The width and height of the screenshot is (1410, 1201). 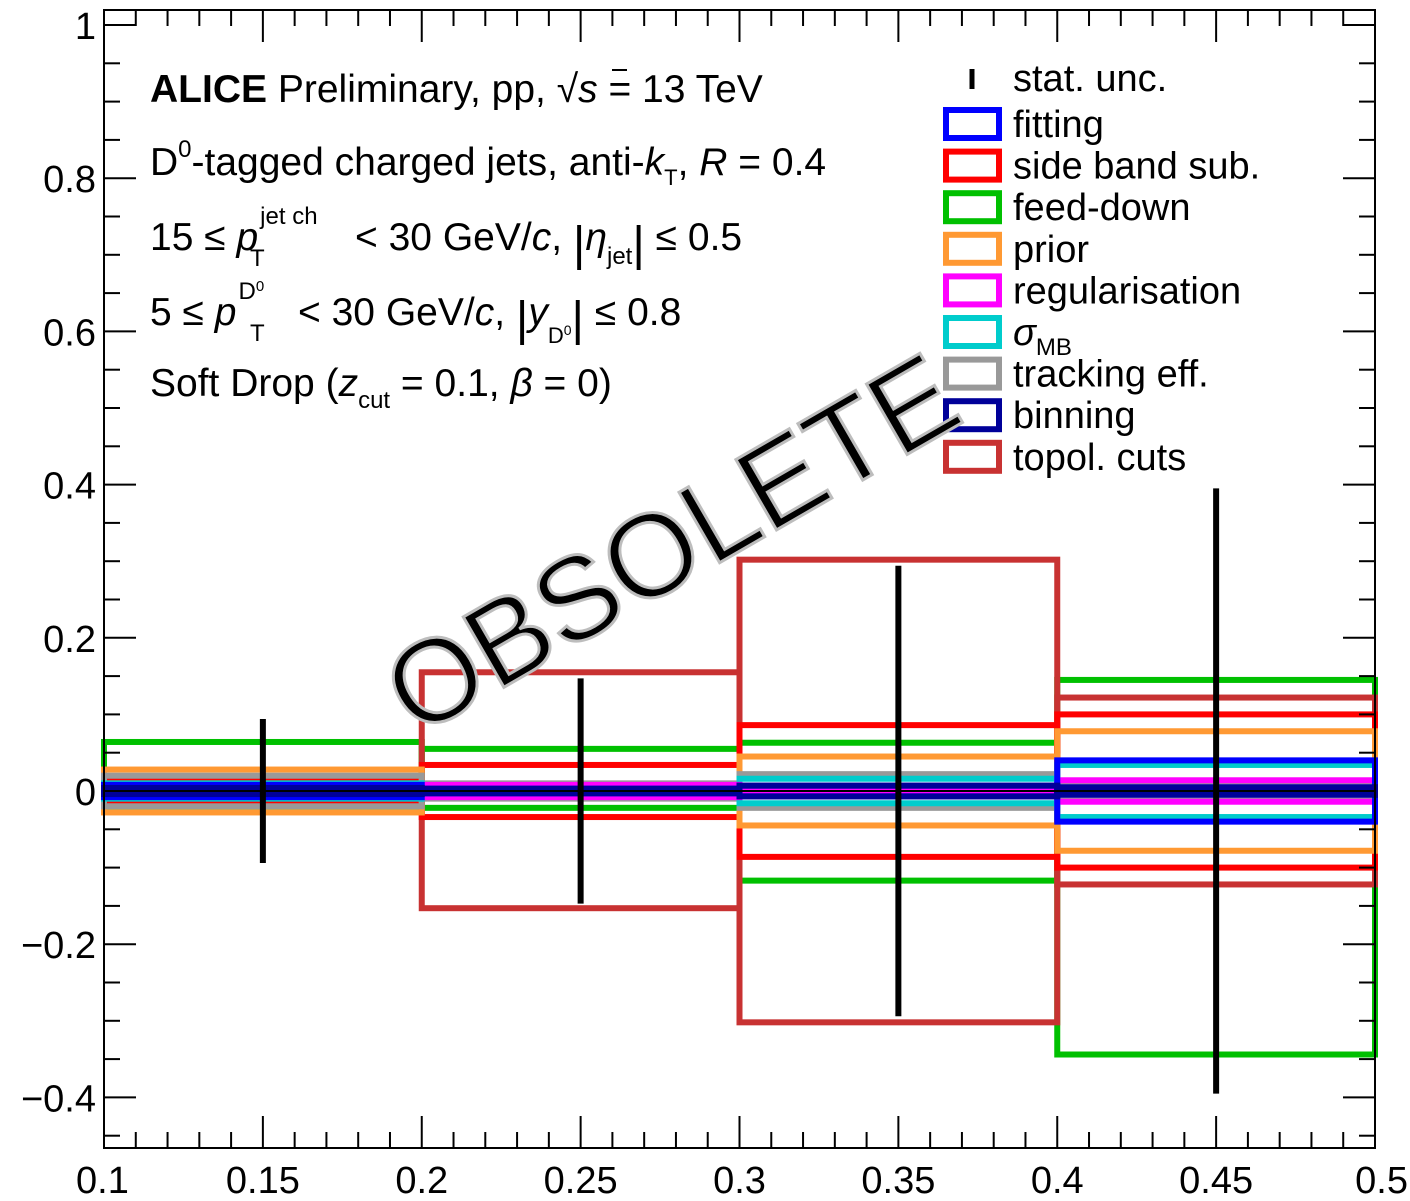 I want to click on y-tick-label: −0.2, so click(x=58, y=946).